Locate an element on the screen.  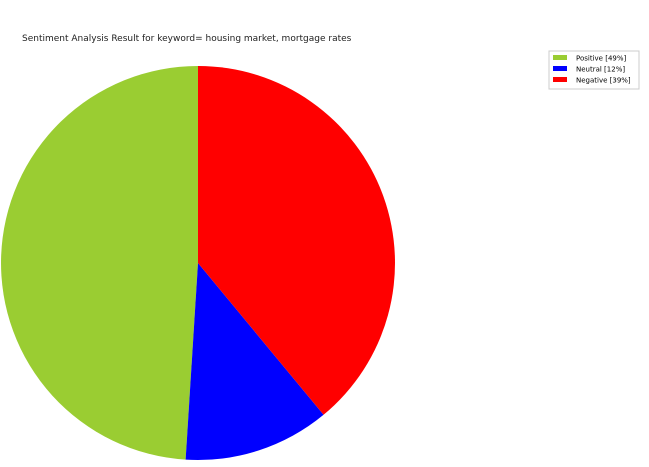
legend-label-positive: Positive [49%] is located at coordinates (601, 59).